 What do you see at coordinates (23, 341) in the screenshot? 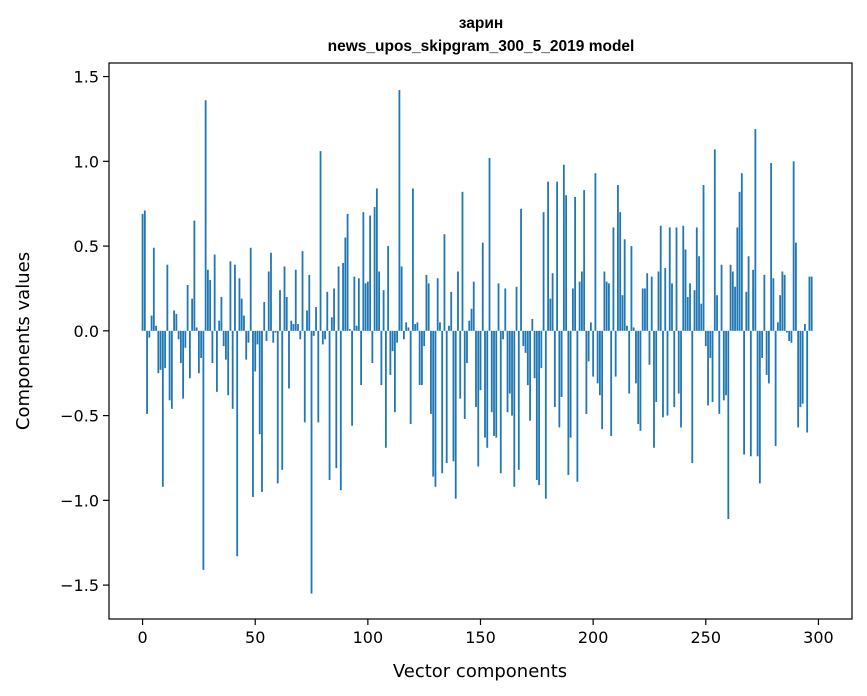
I see `y-axis-label: Components values` at bounding box center [23, 341].